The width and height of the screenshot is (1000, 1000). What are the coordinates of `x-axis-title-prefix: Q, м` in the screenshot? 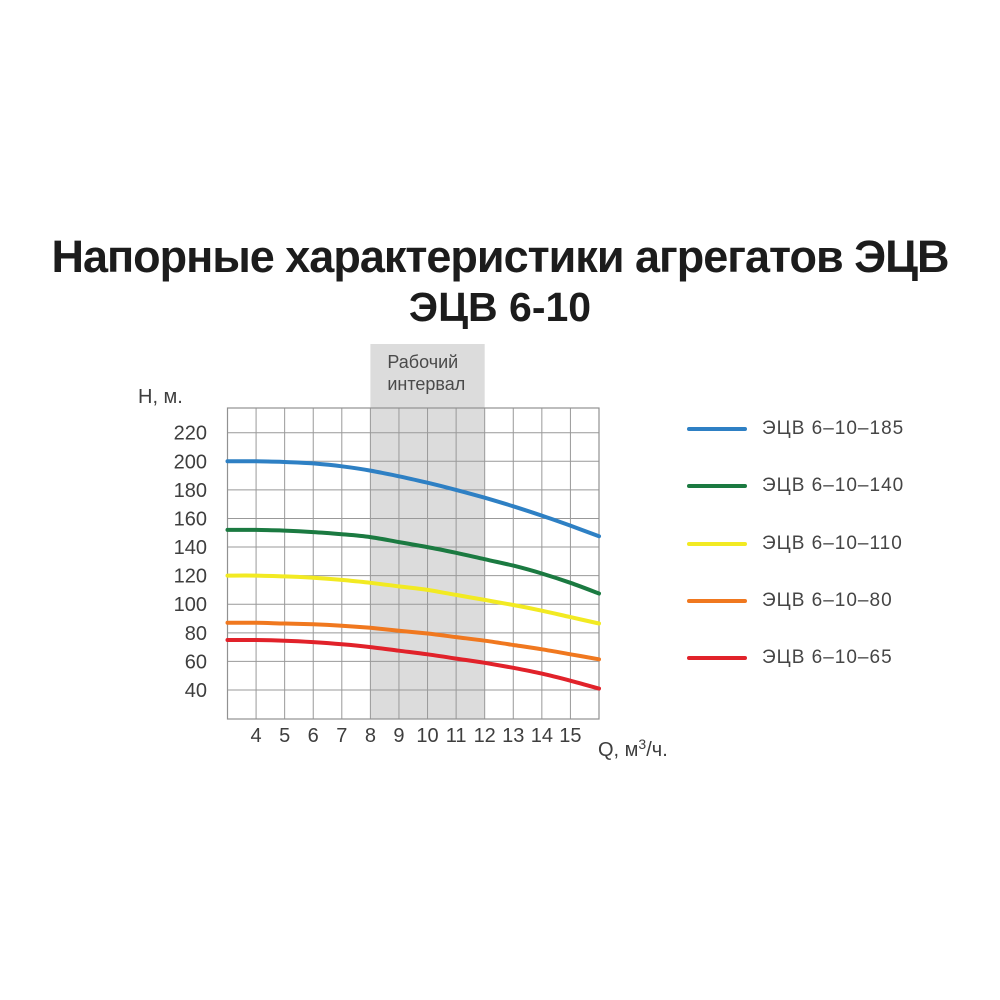 It's located at (618, 750).